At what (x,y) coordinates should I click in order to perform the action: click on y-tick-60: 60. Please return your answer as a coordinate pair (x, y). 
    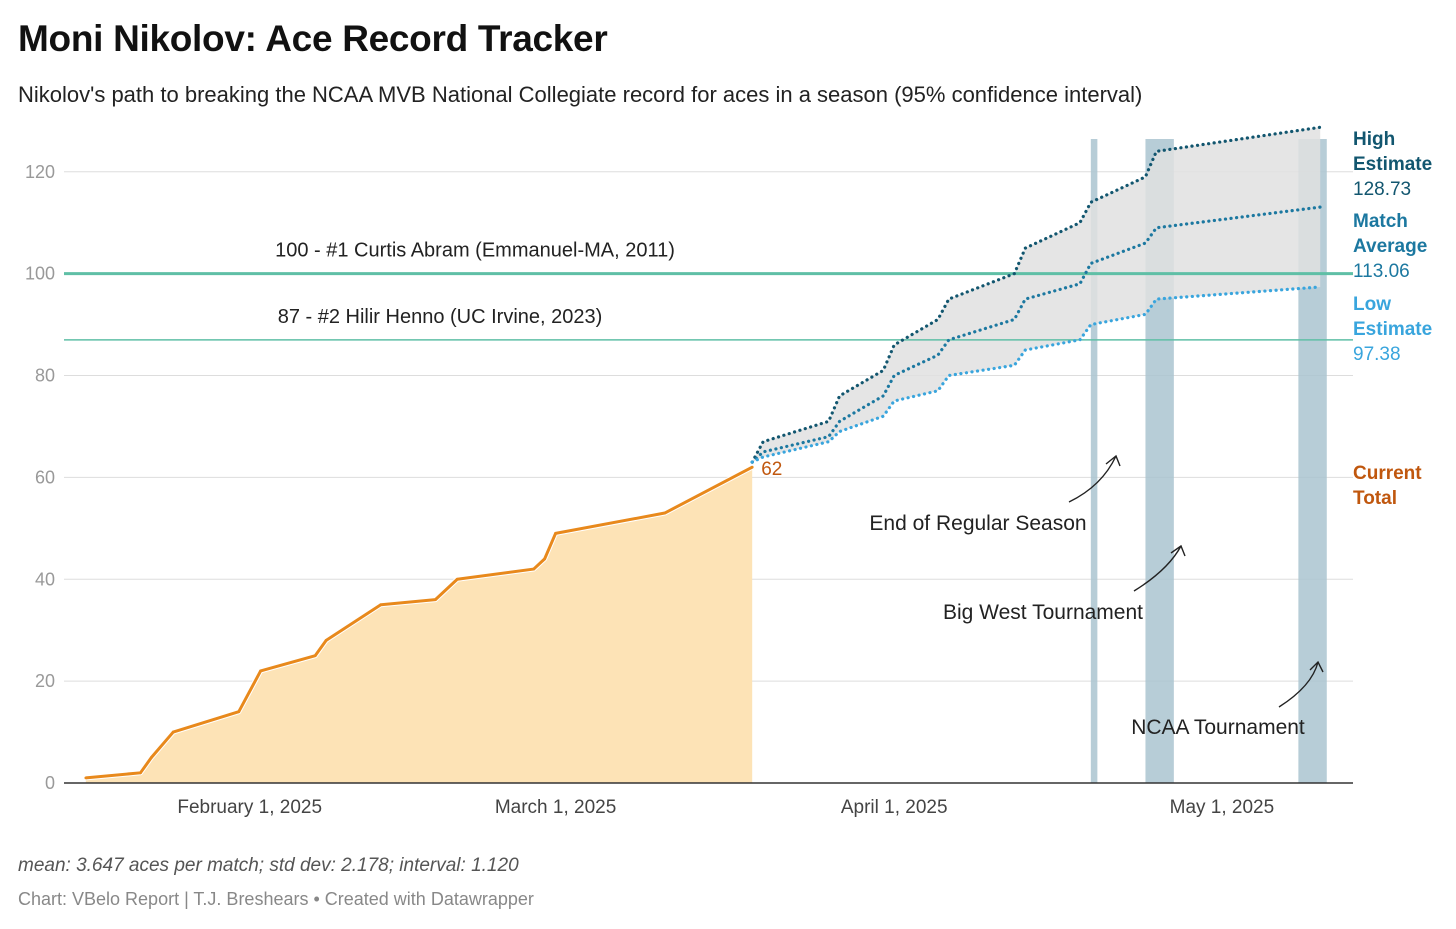
    Looking at the image, I should click on (45, 477).